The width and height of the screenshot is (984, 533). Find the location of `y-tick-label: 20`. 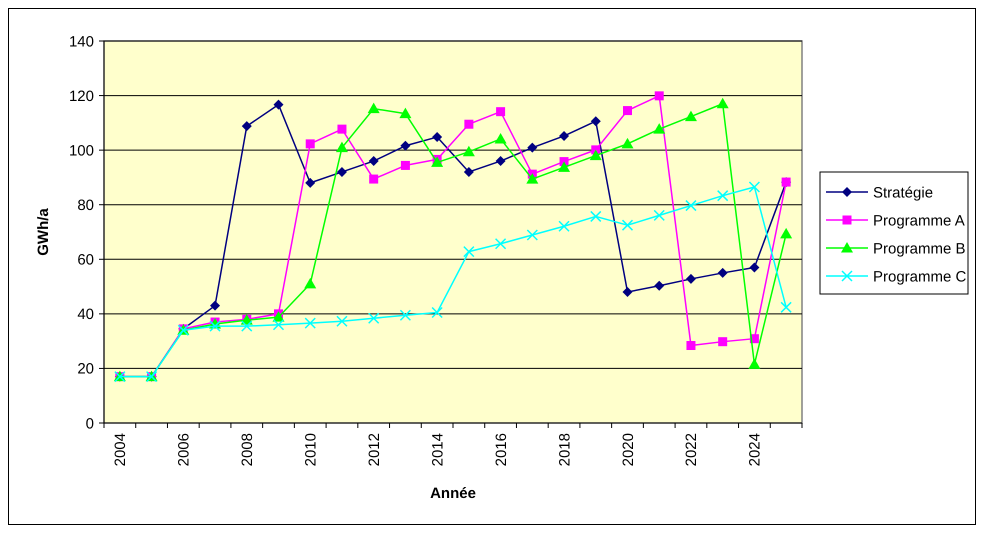

y-tick-label: 20 is located at coordinates (85, 369).